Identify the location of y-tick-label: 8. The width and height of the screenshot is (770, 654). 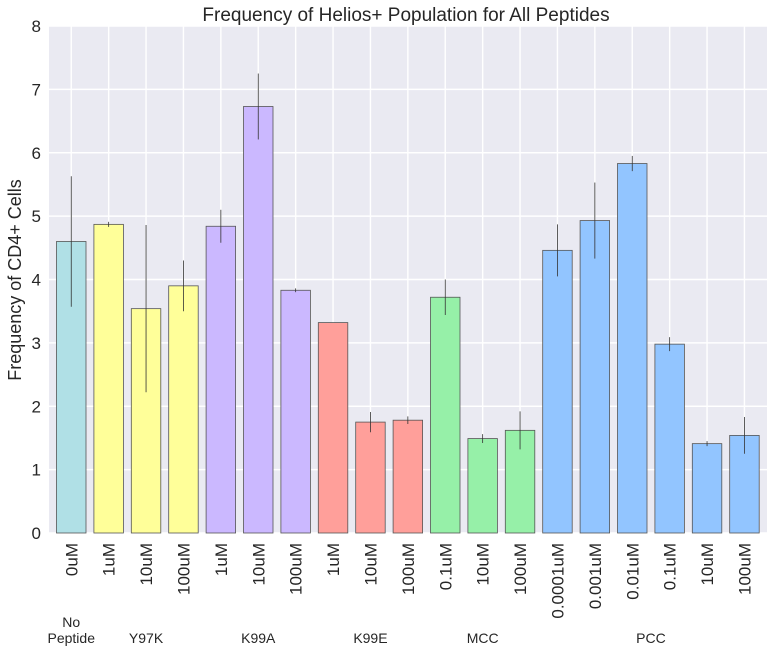
(36, 26).